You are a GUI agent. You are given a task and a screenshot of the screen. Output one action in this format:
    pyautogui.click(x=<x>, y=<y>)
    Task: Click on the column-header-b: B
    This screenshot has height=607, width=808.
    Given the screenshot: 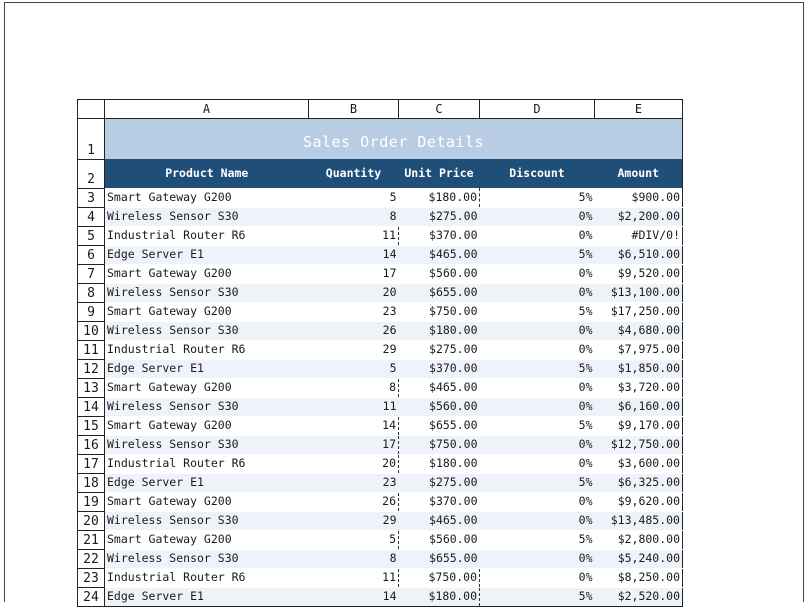 What is the action you would take?
    pyautogui.click(x=353, y=109)
    